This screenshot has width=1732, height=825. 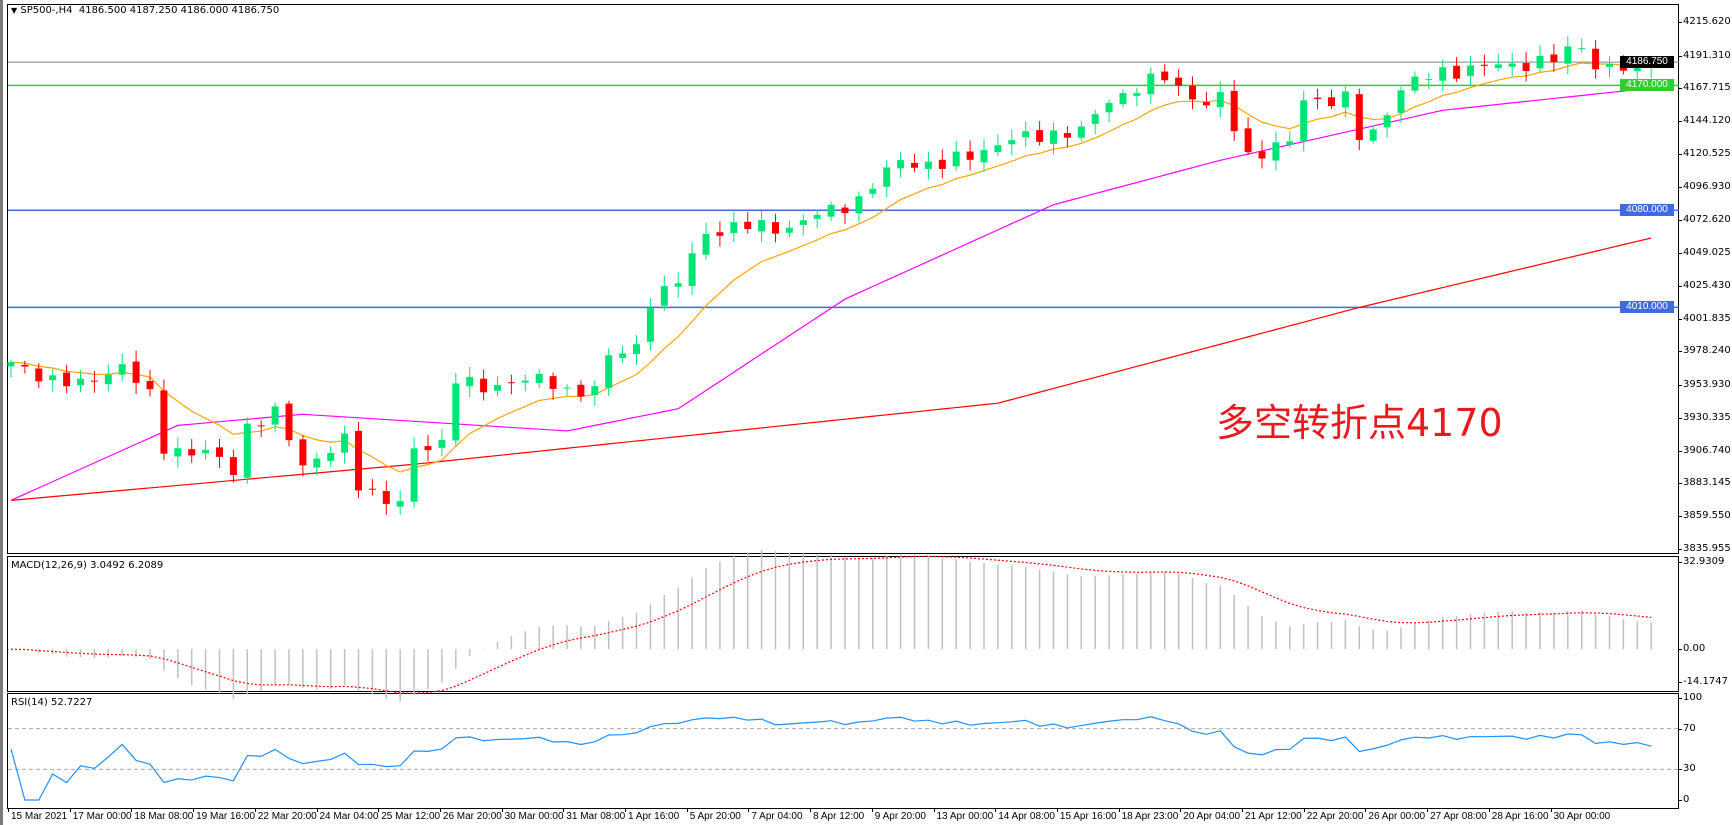 What do you see at coordinates (1705, 417) in the screenshot?
I see `price-tick: 3930.335` at bounding box center [1705, 417].